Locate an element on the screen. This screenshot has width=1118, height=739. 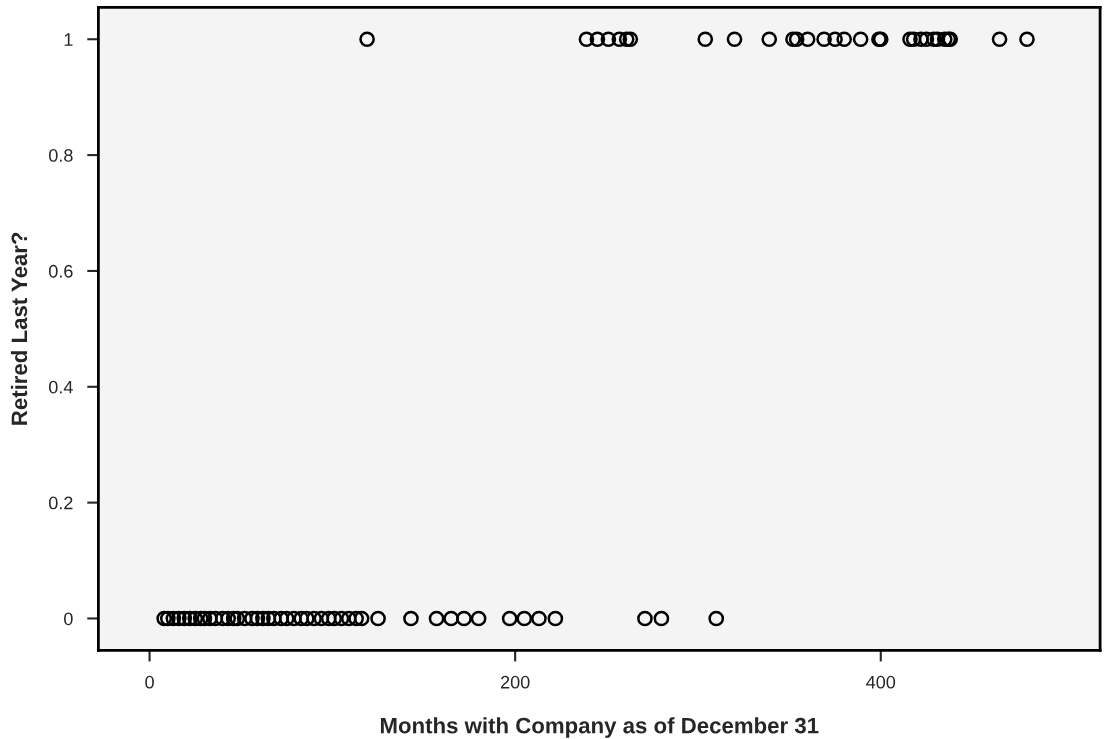
y-axis-title: Retired Last Year? is located at coordinates (19, 328).